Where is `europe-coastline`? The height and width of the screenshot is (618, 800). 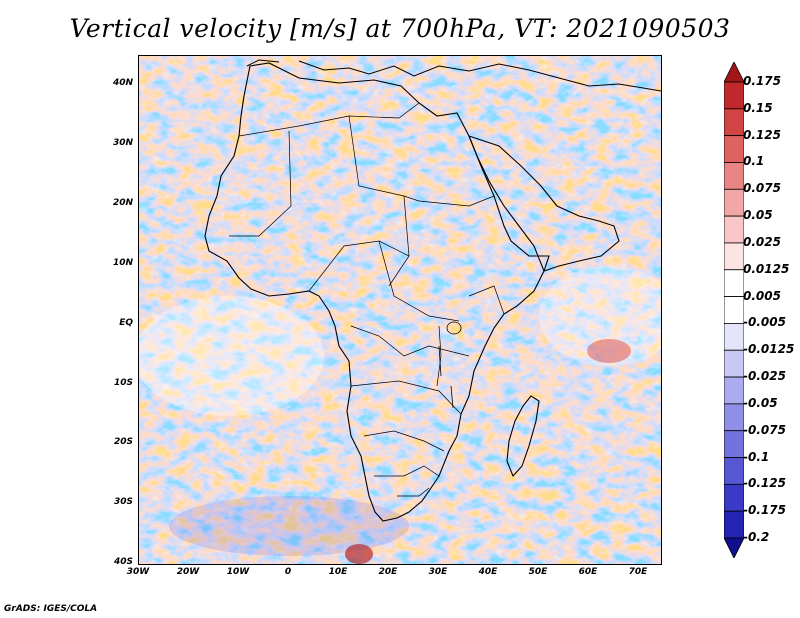
europe-coastline is located at coordinates (453, 75).